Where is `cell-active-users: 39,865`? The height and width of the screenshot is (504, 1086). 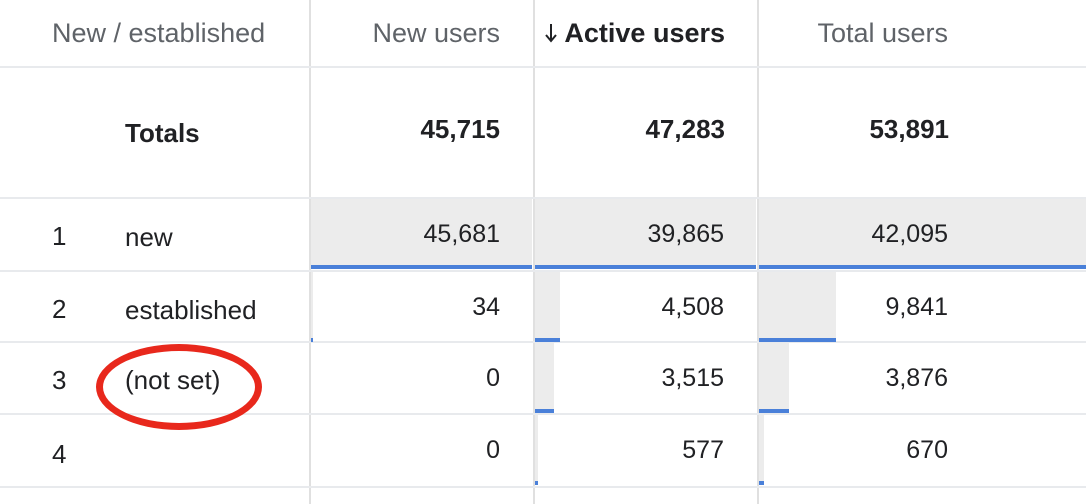
cell-active-users: 39,865 is located at coordinates (685, 234).